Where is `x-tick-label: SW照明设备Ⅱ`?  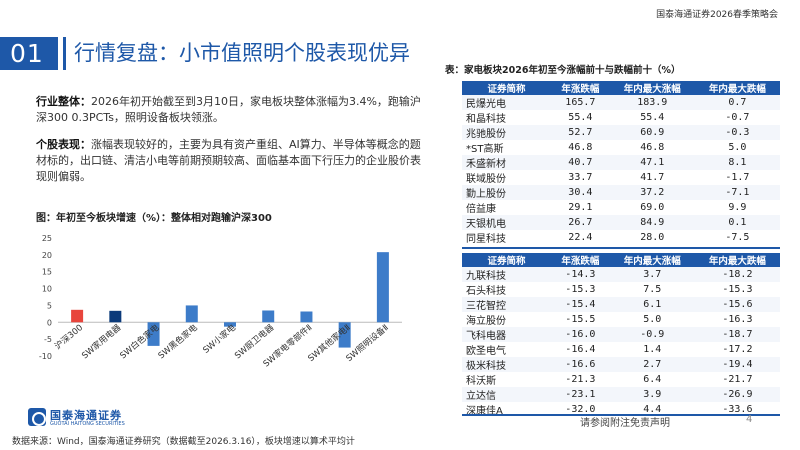
x-tick-label: SW照明设备Ⅱ is located at coordinates (367, 343).